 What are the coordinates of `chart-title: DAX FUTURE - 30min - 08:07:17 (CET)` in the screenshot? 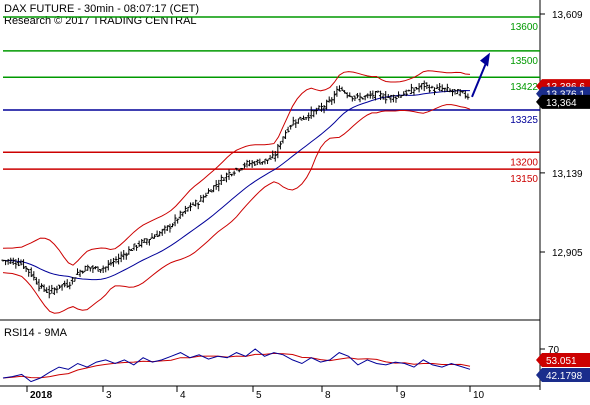 It's located at (101, 9).